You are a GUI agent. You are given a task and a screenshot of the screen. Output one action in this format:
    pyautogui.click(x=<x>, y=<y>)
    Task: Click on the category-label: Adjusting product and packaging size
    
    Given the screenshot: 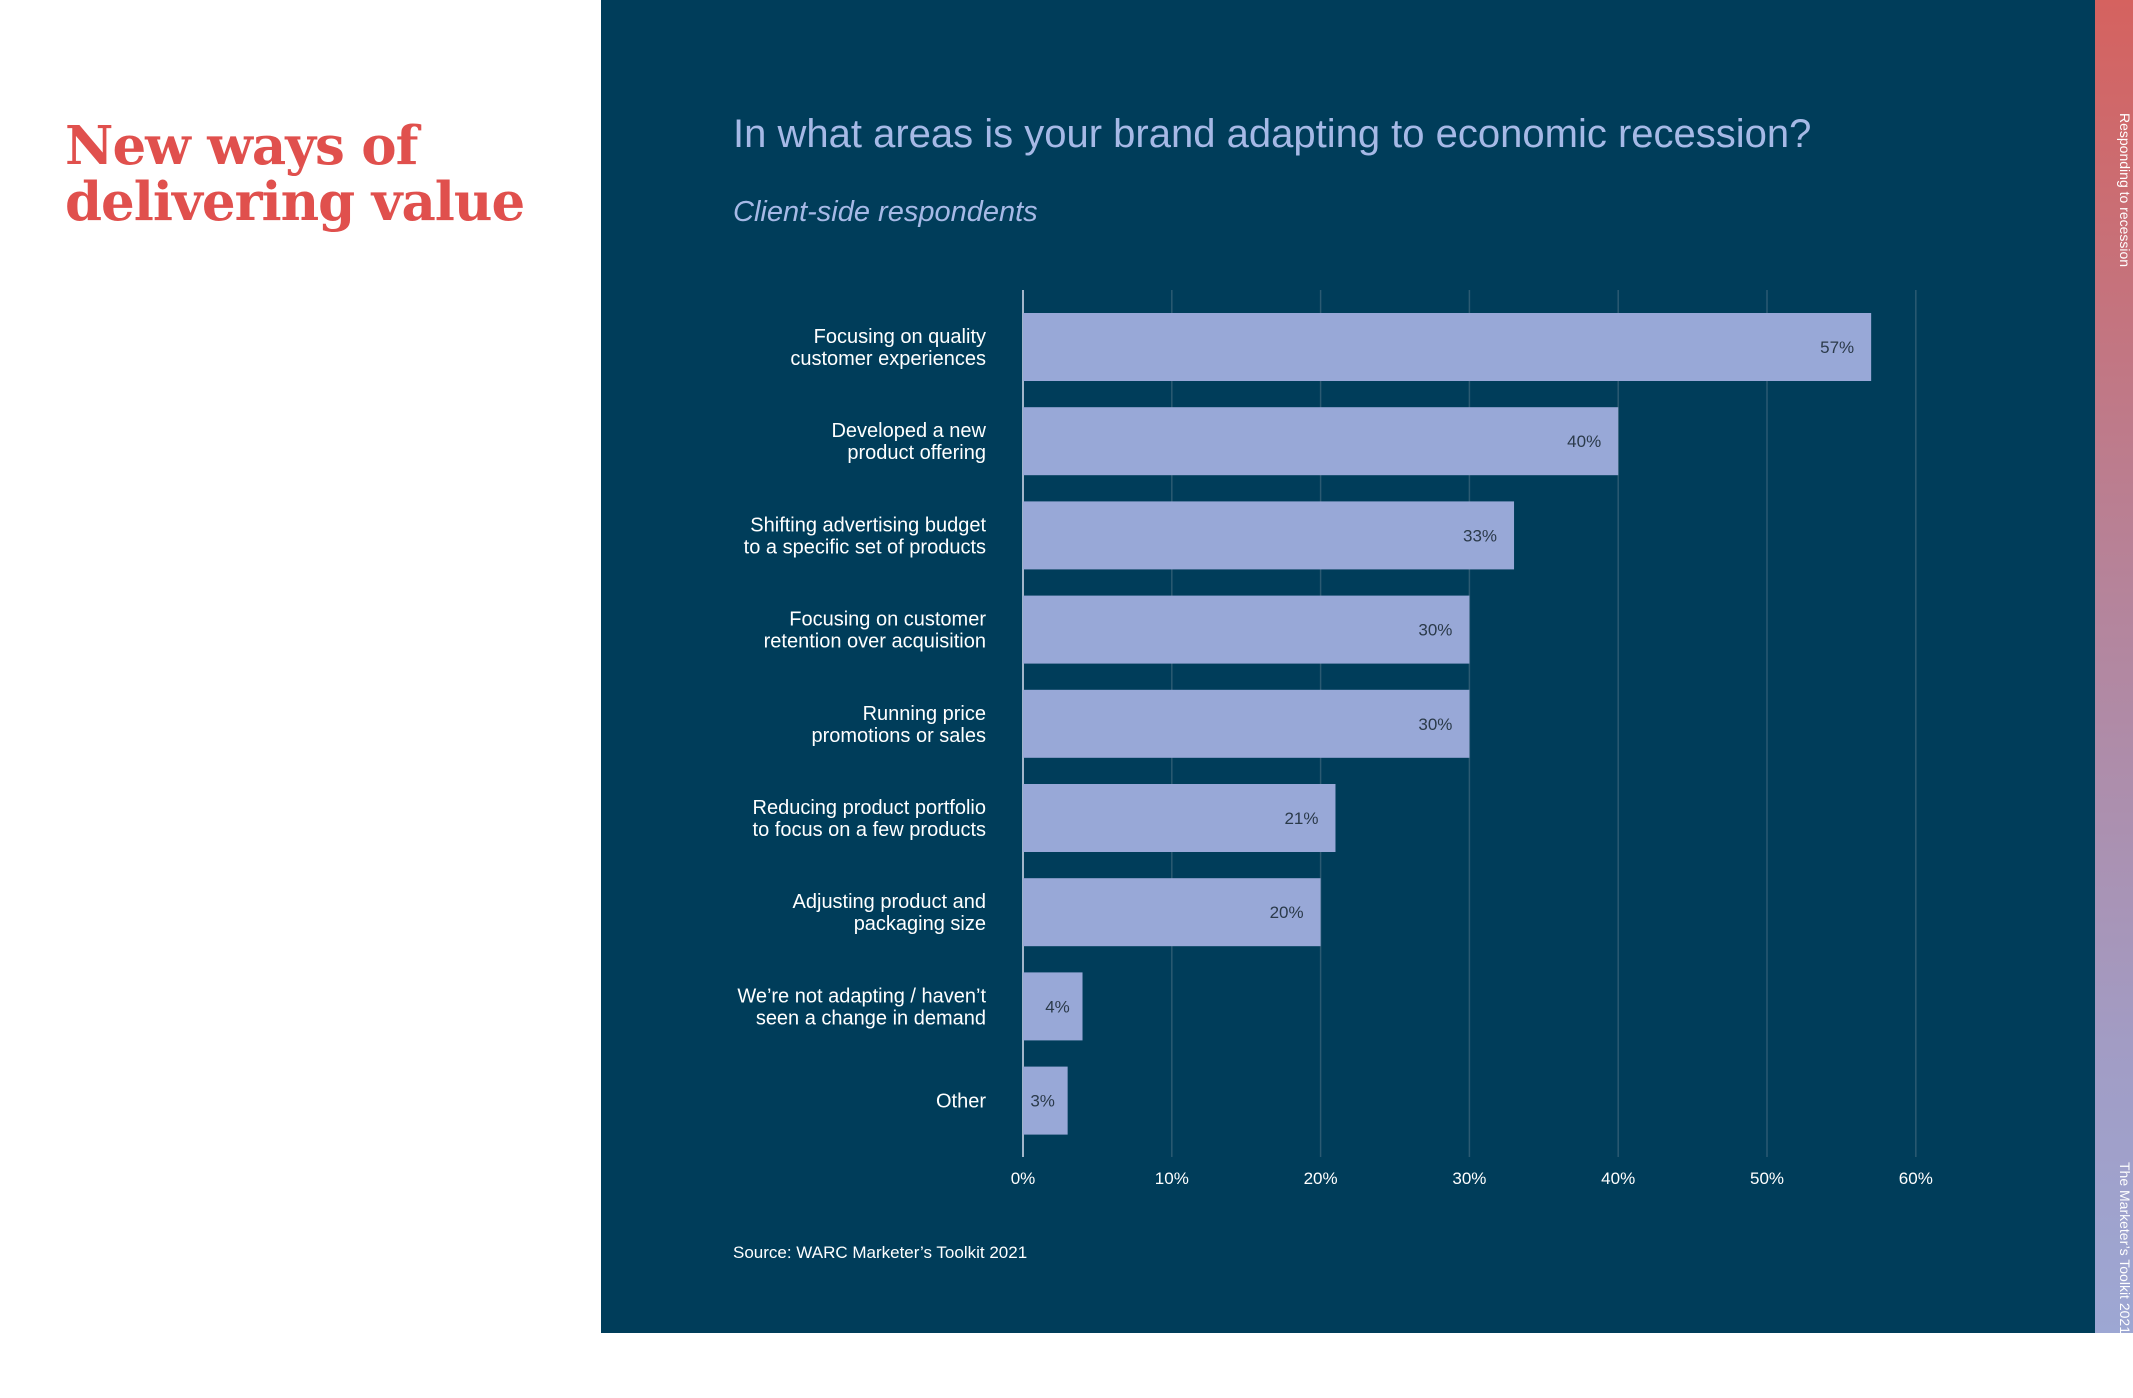 What is the action you would take?
    pyautogui.click(x=889, y=913)
    